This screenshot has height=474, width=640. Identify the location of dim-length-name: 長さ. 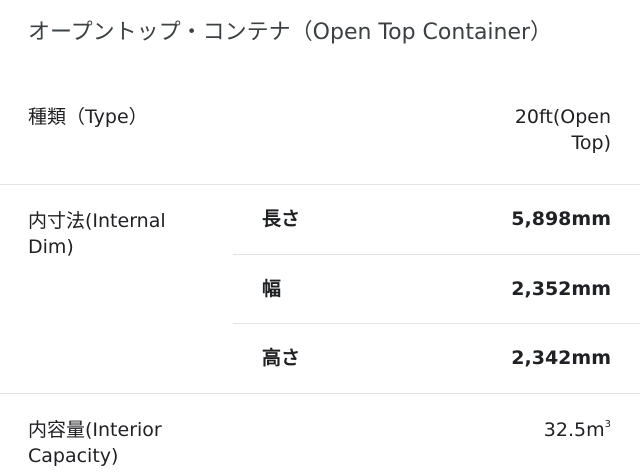
(281, 219).